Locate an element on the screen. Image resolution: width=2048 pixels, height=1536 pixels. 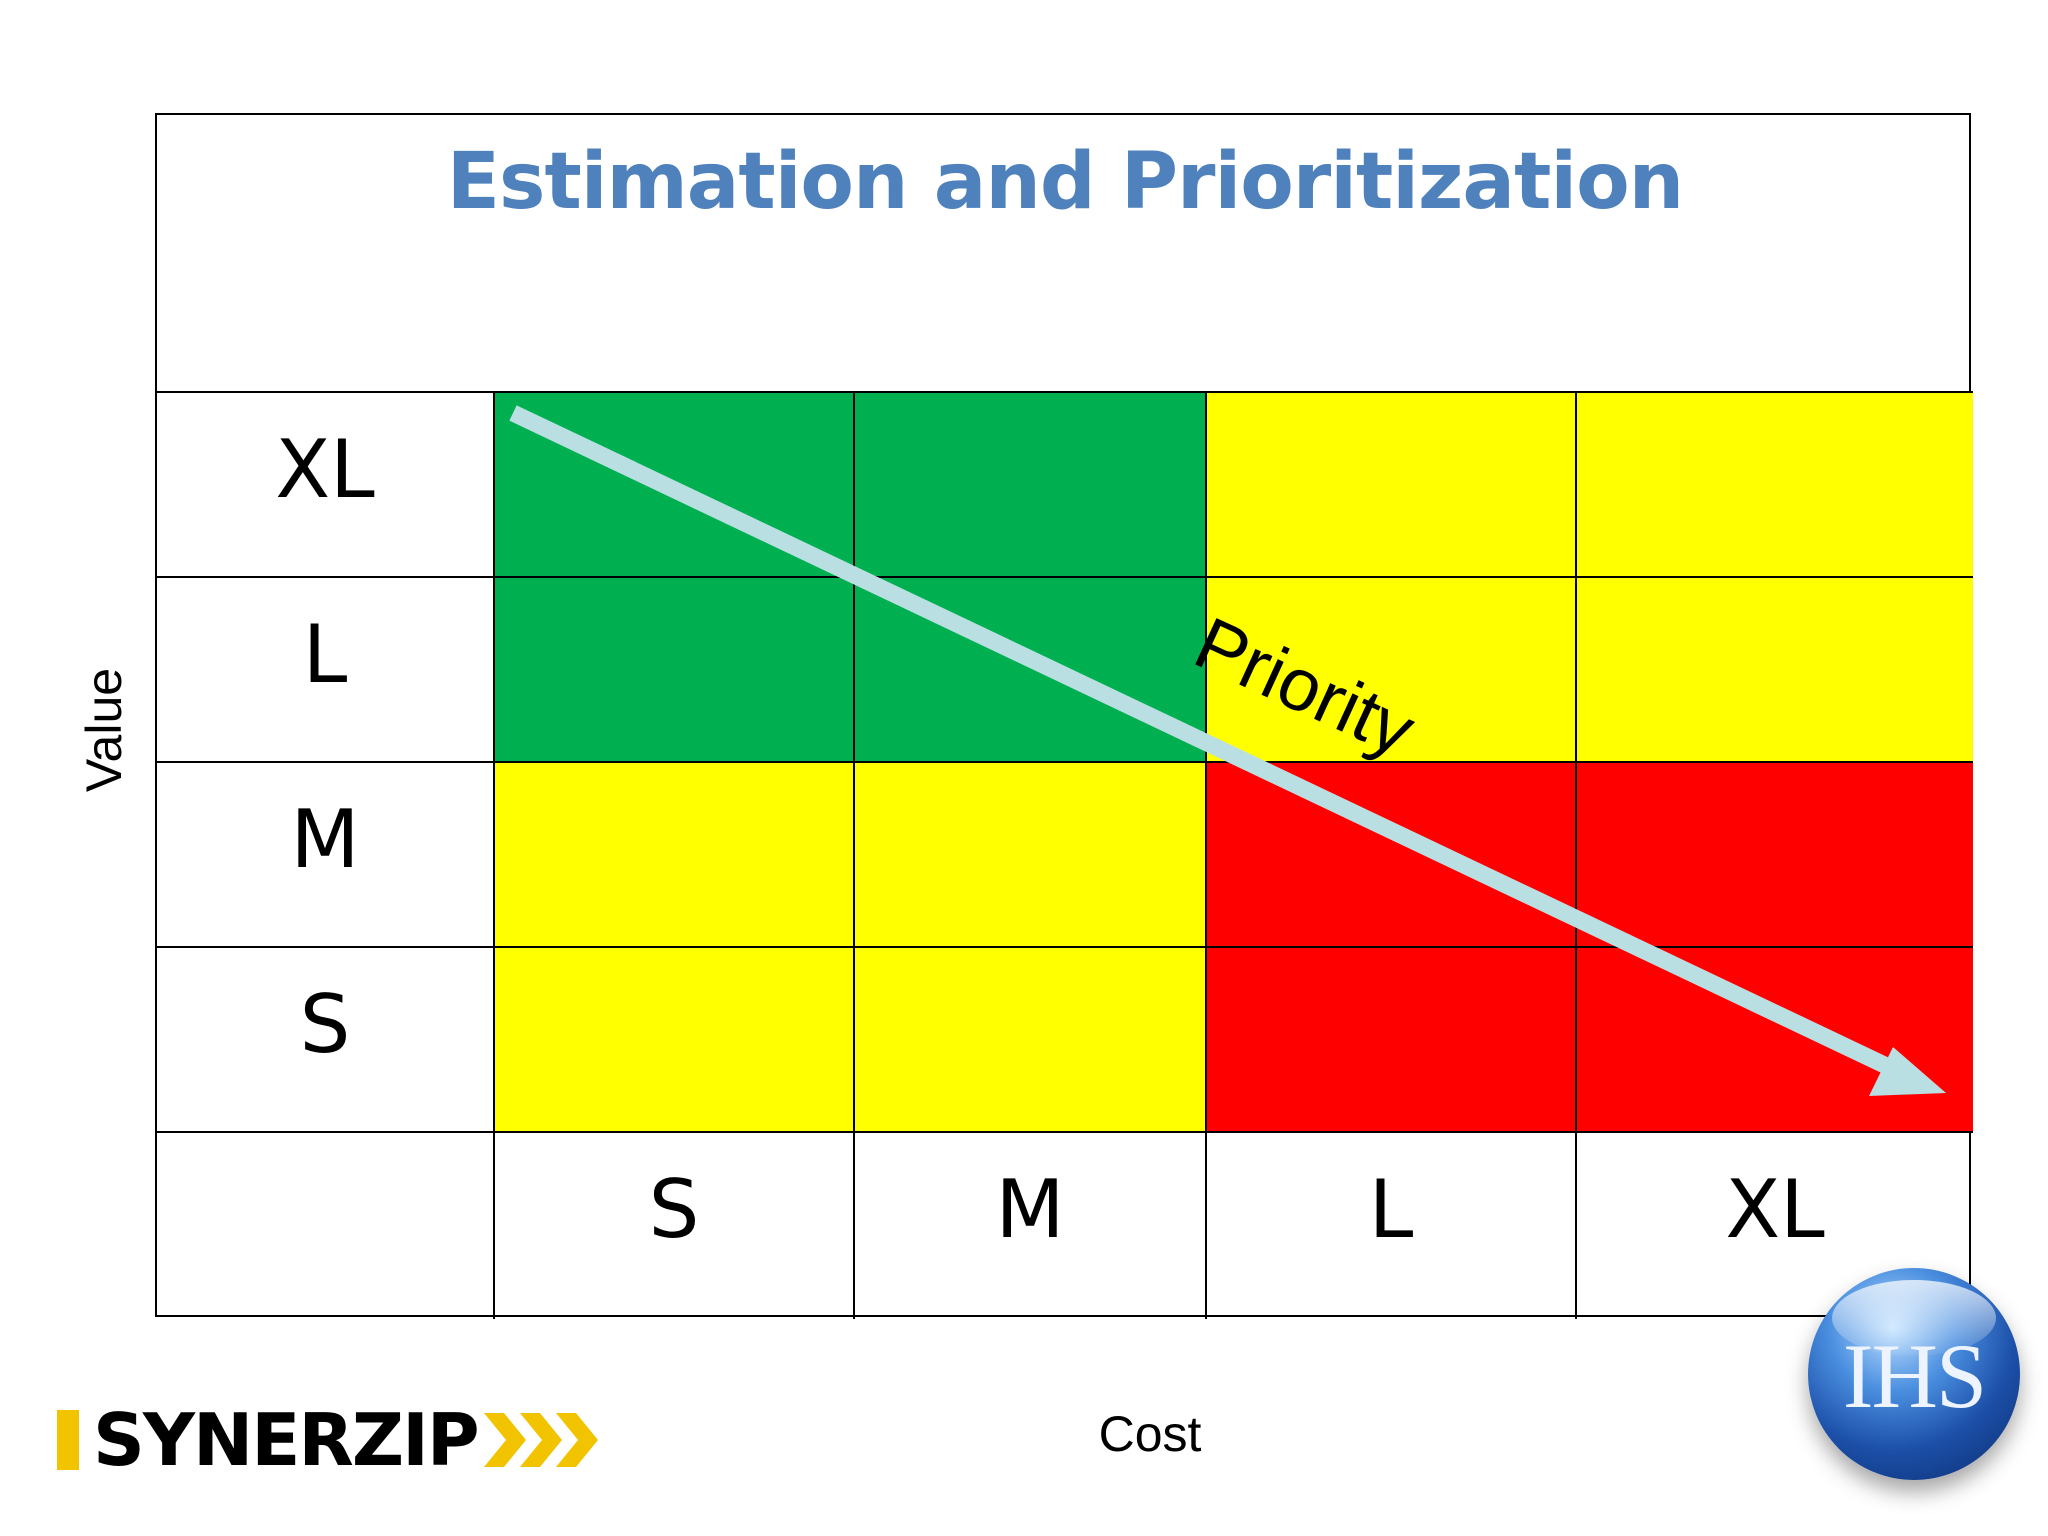
synerzip-wordmark: SYNERZIP is located at coordinates (286, 1440).